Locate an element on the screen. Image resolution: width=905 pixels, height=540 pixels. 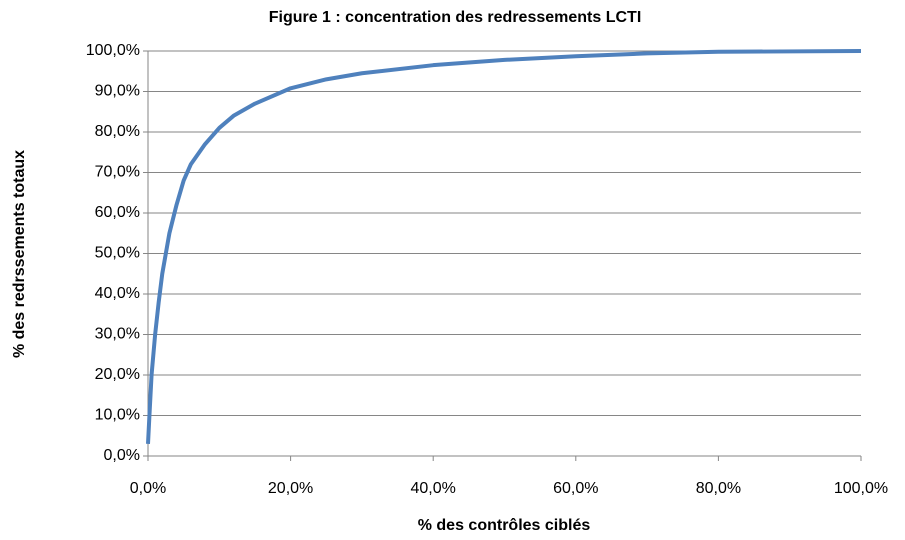
x-tick-label: 60,0% is located at coordinates (575, 488).